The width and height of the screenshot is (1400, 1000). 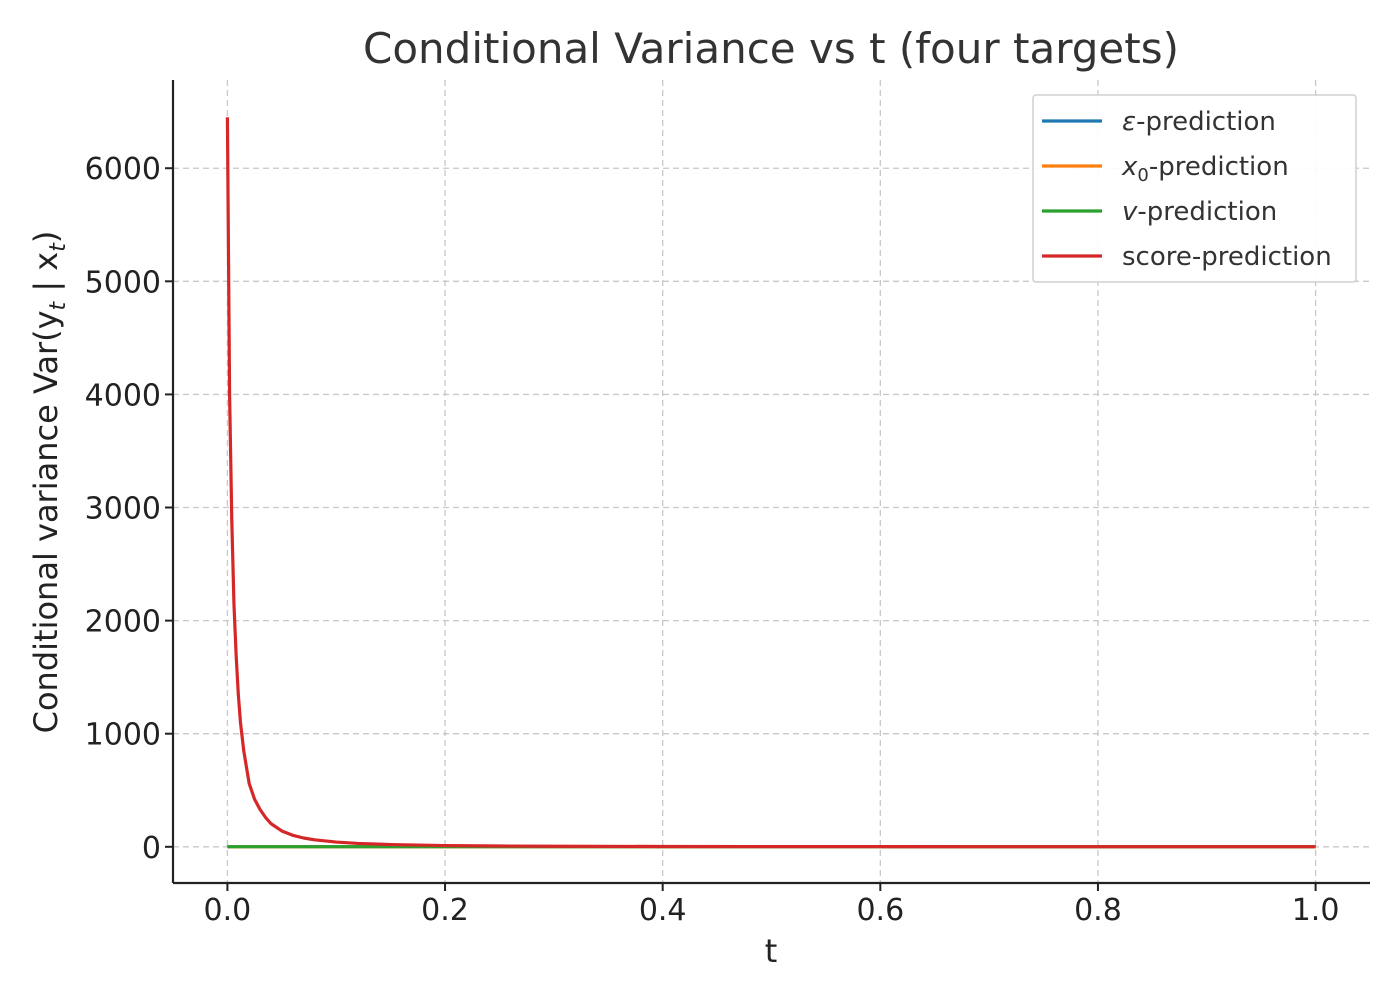 What do you see at coordinates (663, 910) in the screenshot?
I see `x-tick-label: 0.4` at bounding box center [663, 910].